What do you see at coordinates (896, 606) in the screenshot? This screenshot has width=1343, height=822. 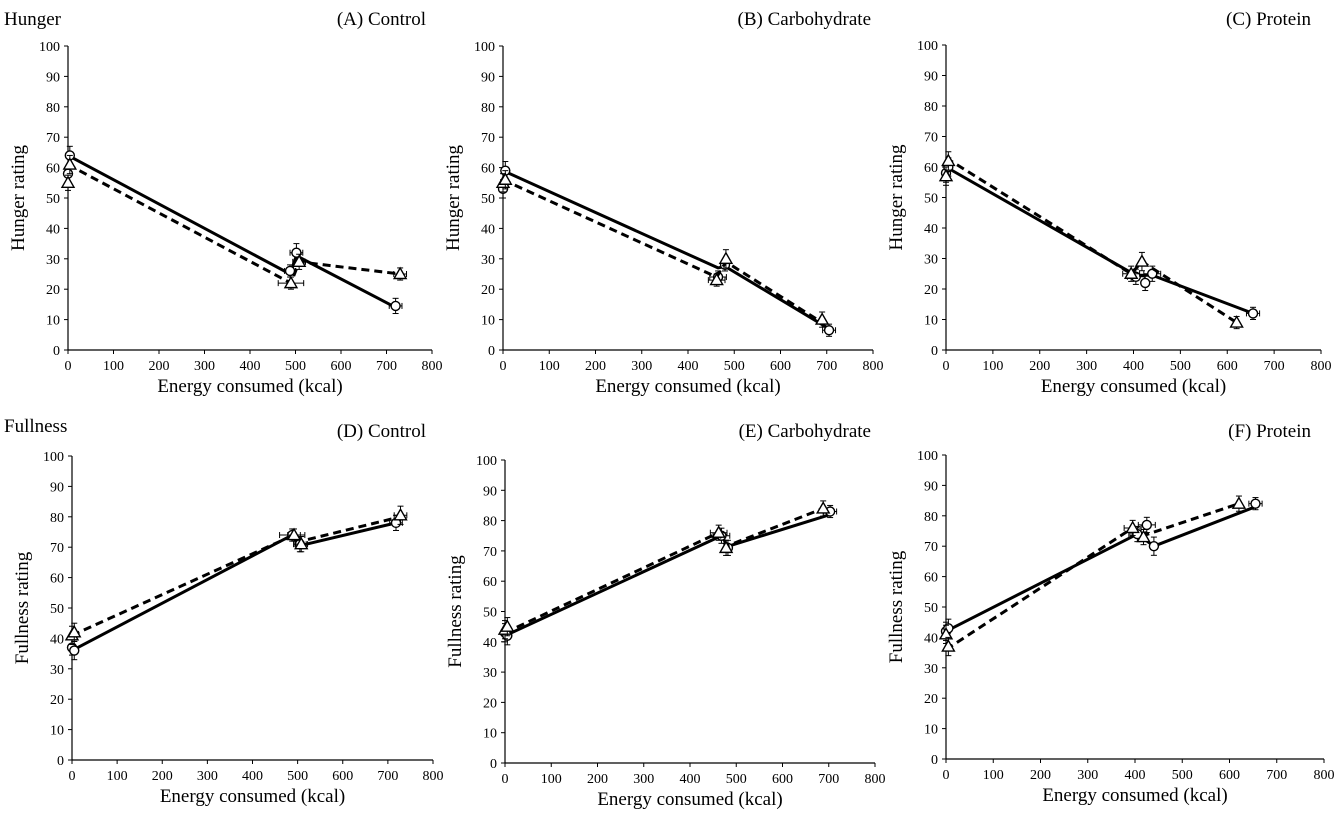 I see `y-axis-title: Fullness rating` at bounding box center [896, 606].